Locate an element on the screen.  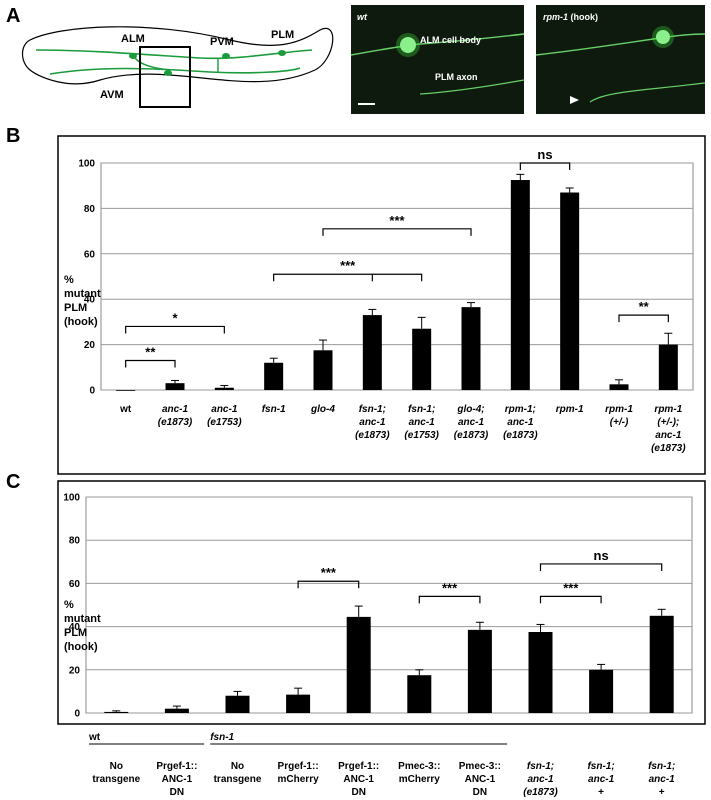
chart-b-category-label-line: (+/-) is located at coordinates (619, 422).